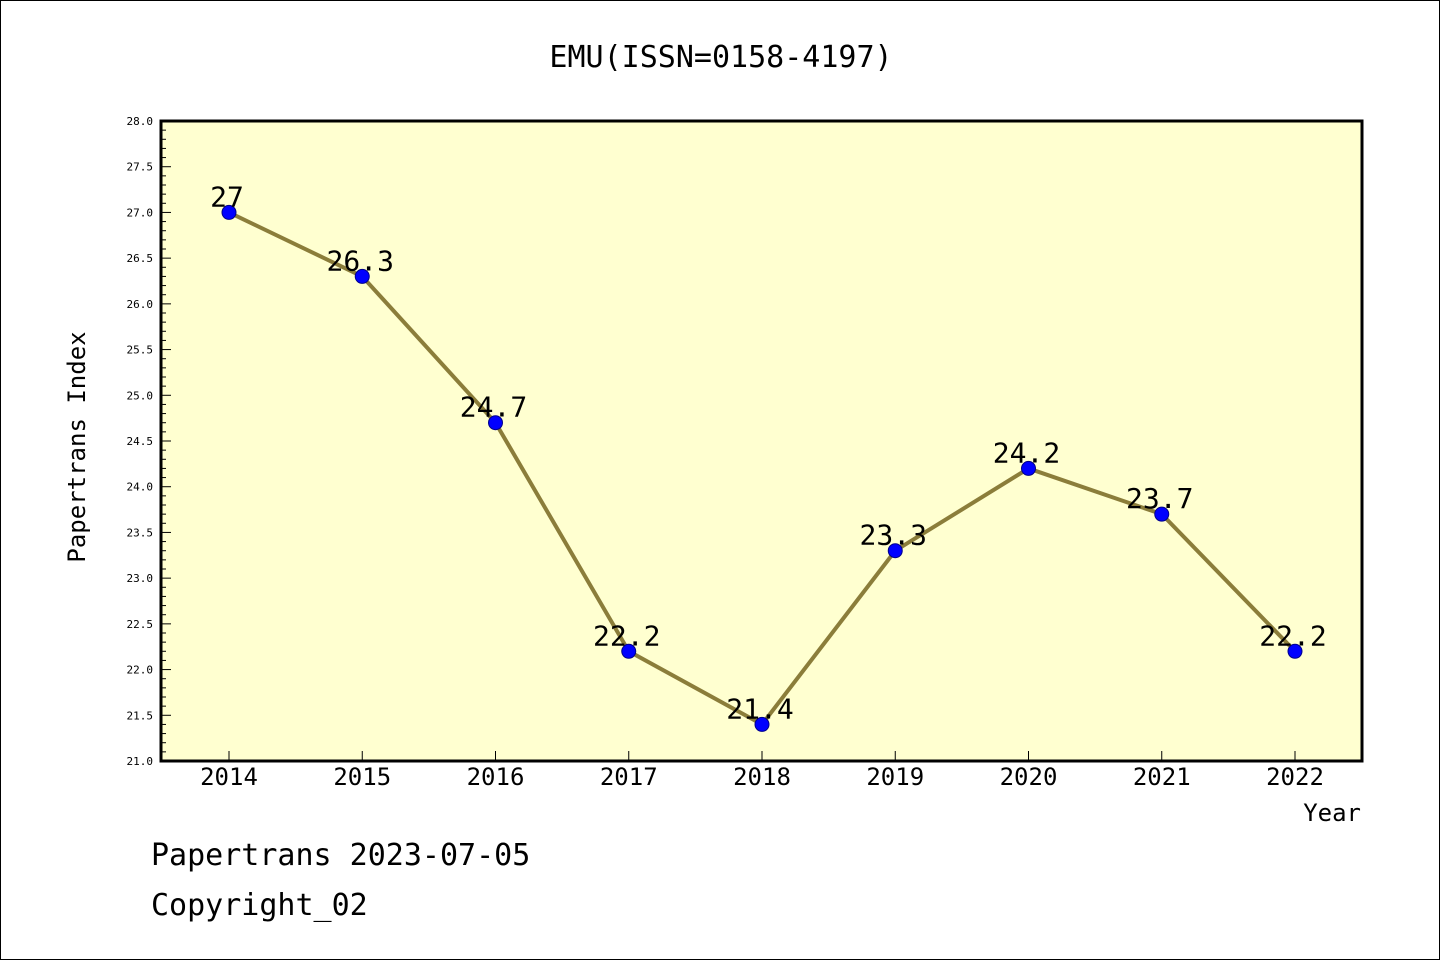  What do you see at coordinates (140, 167) in the screenshot?
I see `y-tick-label: 27.5` at bounding box center [140, 167].